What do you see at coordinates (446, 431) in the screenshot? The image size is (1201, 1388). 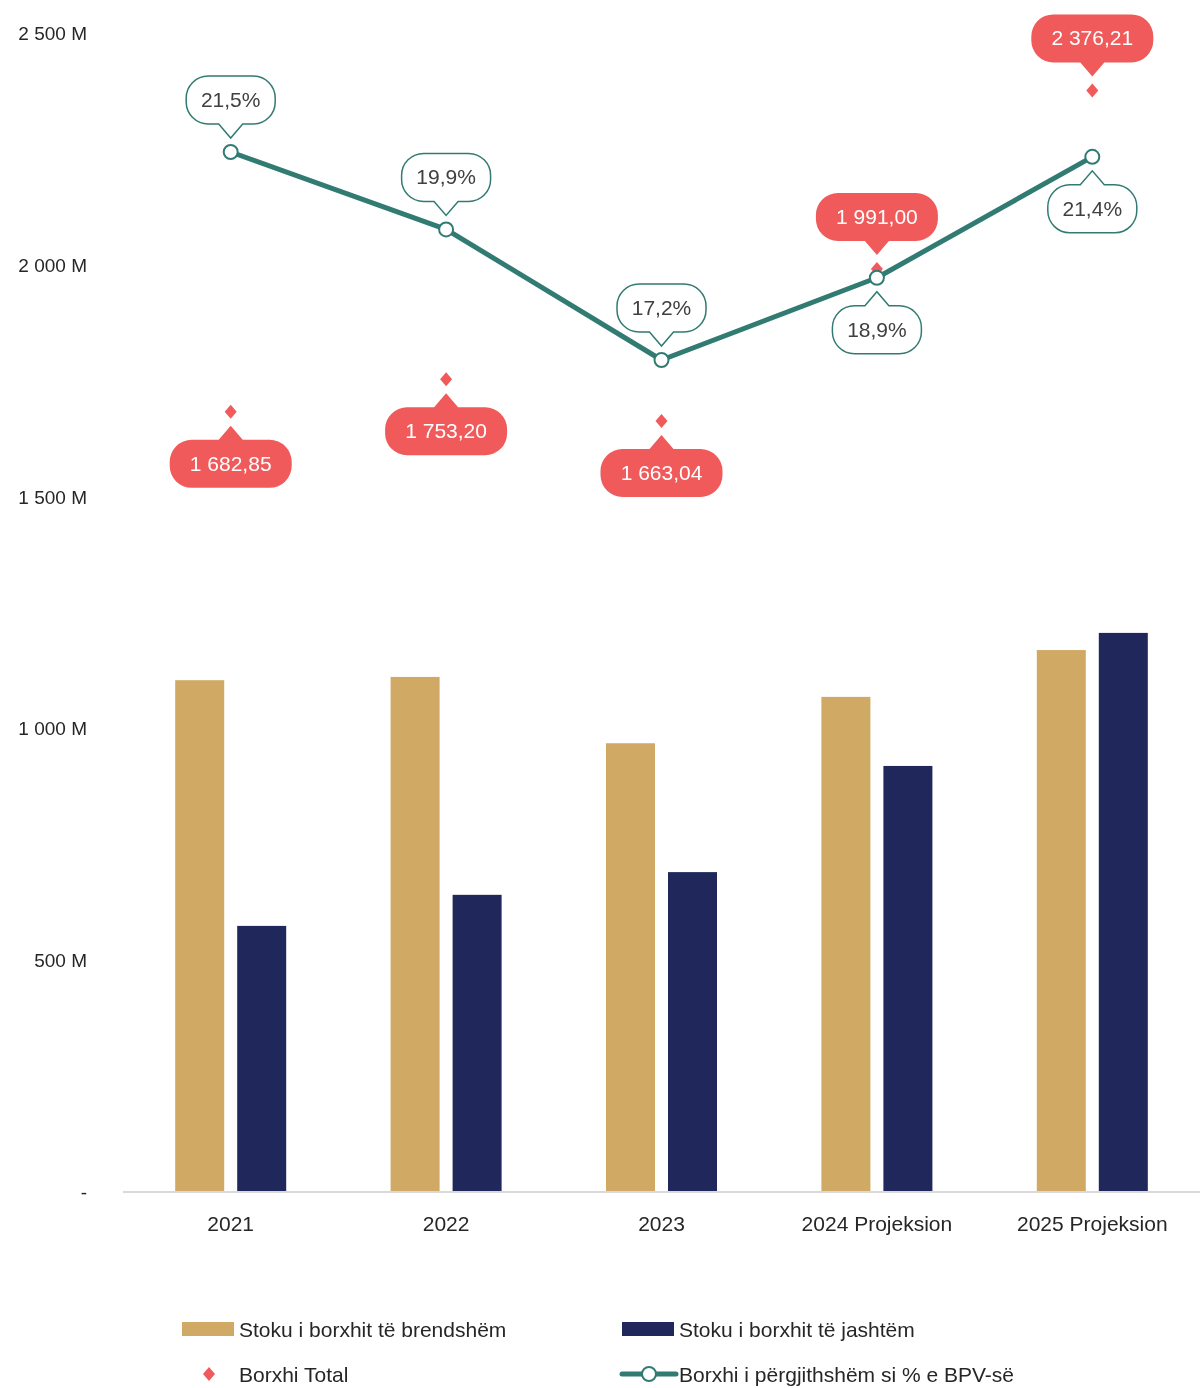 I see `data-label: 1 753,20` at bounding box center [446, 431].